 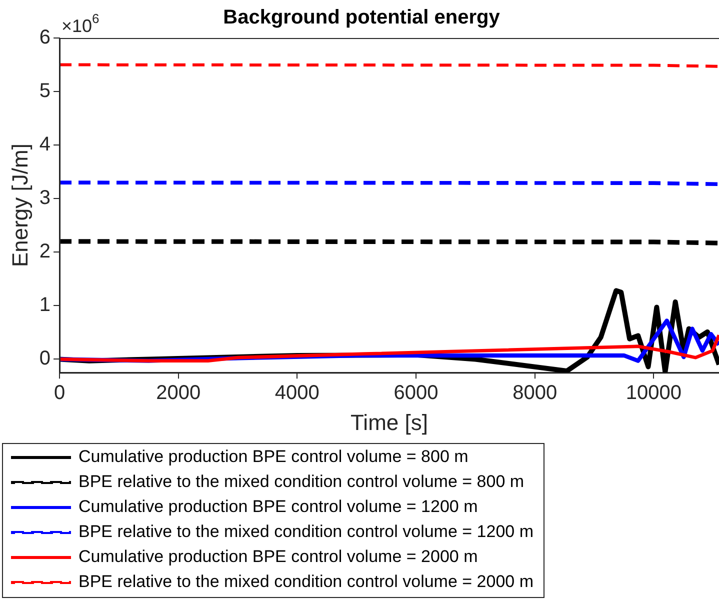 I want to click on chart-title: Background potential energy, so click(x=362, y=17).